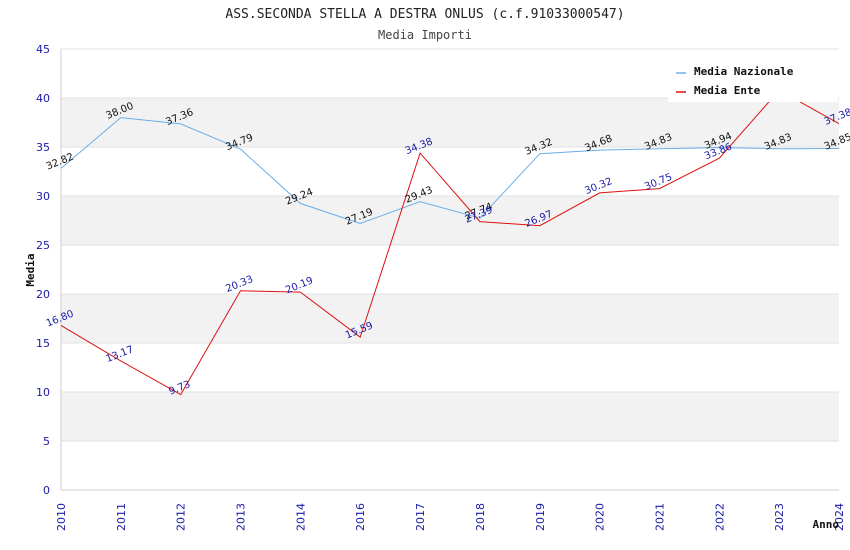 The height and width of the screenshot is (550, 850). I want to click on x-tick-label: 2022, so click(719, 517).